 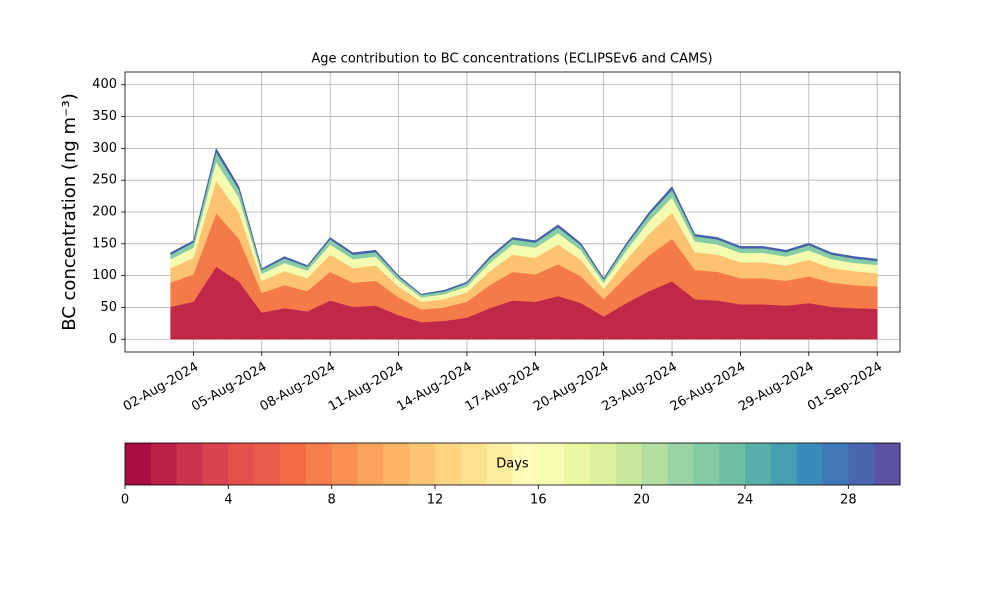 What do you see at coordinates (332, 500) in the screenshot?
I see `colorbar-tick-label: 8` at bounding box center [332, 500].